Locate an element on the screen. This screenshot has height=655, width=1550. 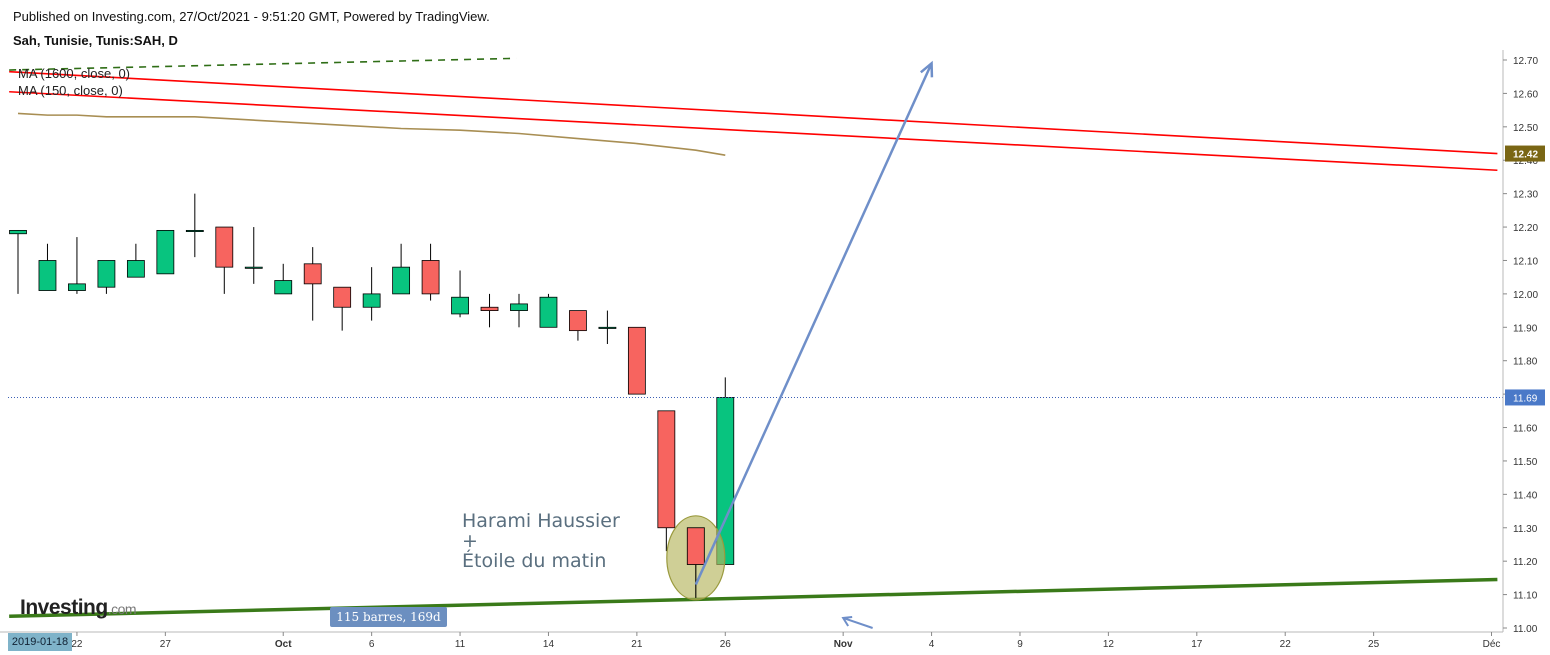
time-axis: 22 27 Oct 6 11 14 21 26 Nov 4 9 12 17 22 25 Déc is located at coordinates (751, 640).